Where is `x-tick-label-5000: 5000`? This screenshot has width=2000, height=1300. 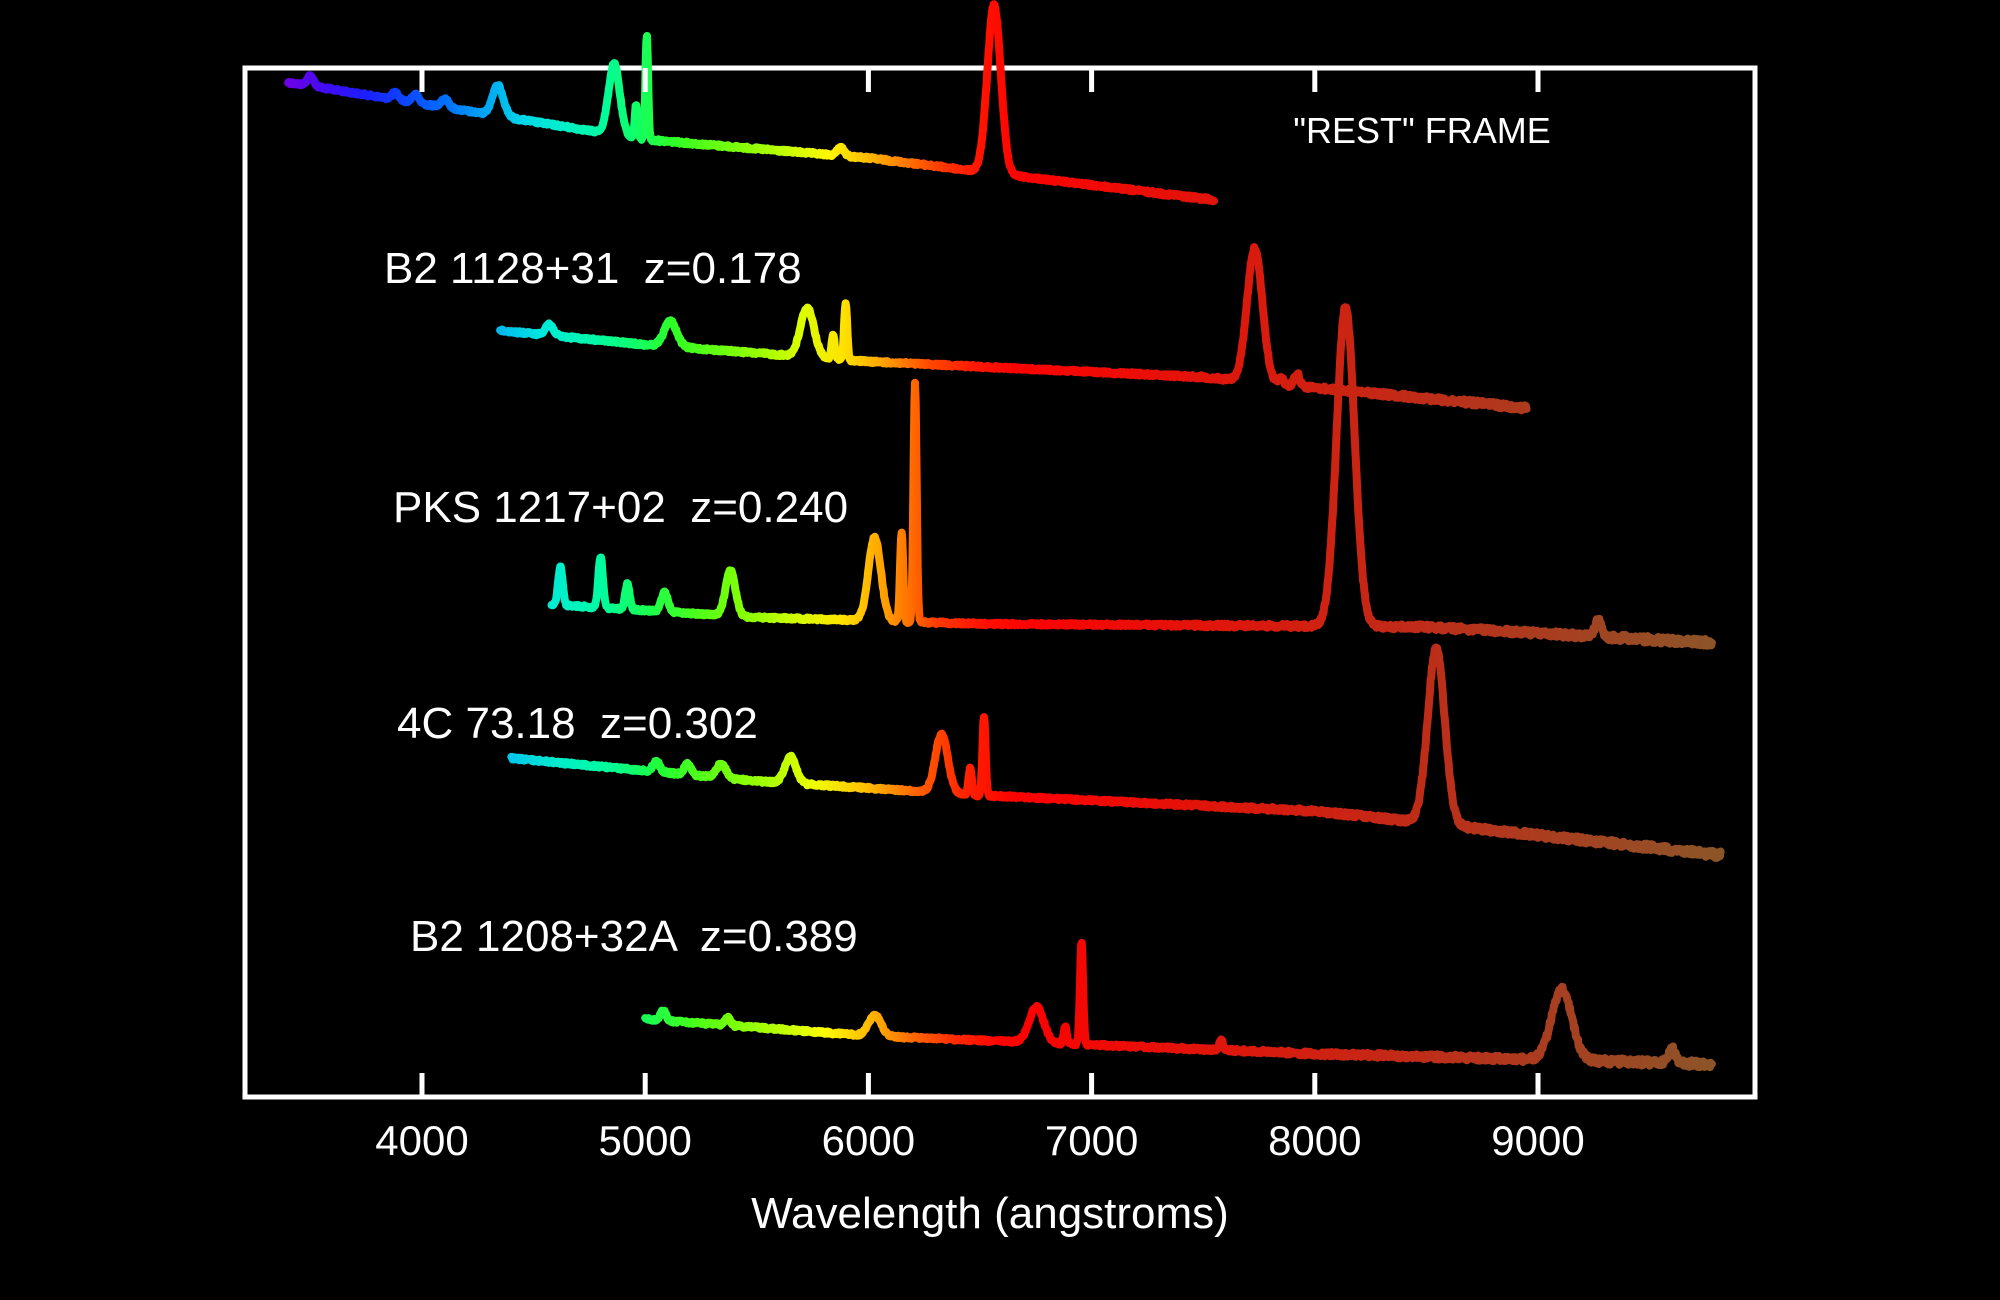
x-tick-label-5000: 5000 is located at coordinates (644, 1140).